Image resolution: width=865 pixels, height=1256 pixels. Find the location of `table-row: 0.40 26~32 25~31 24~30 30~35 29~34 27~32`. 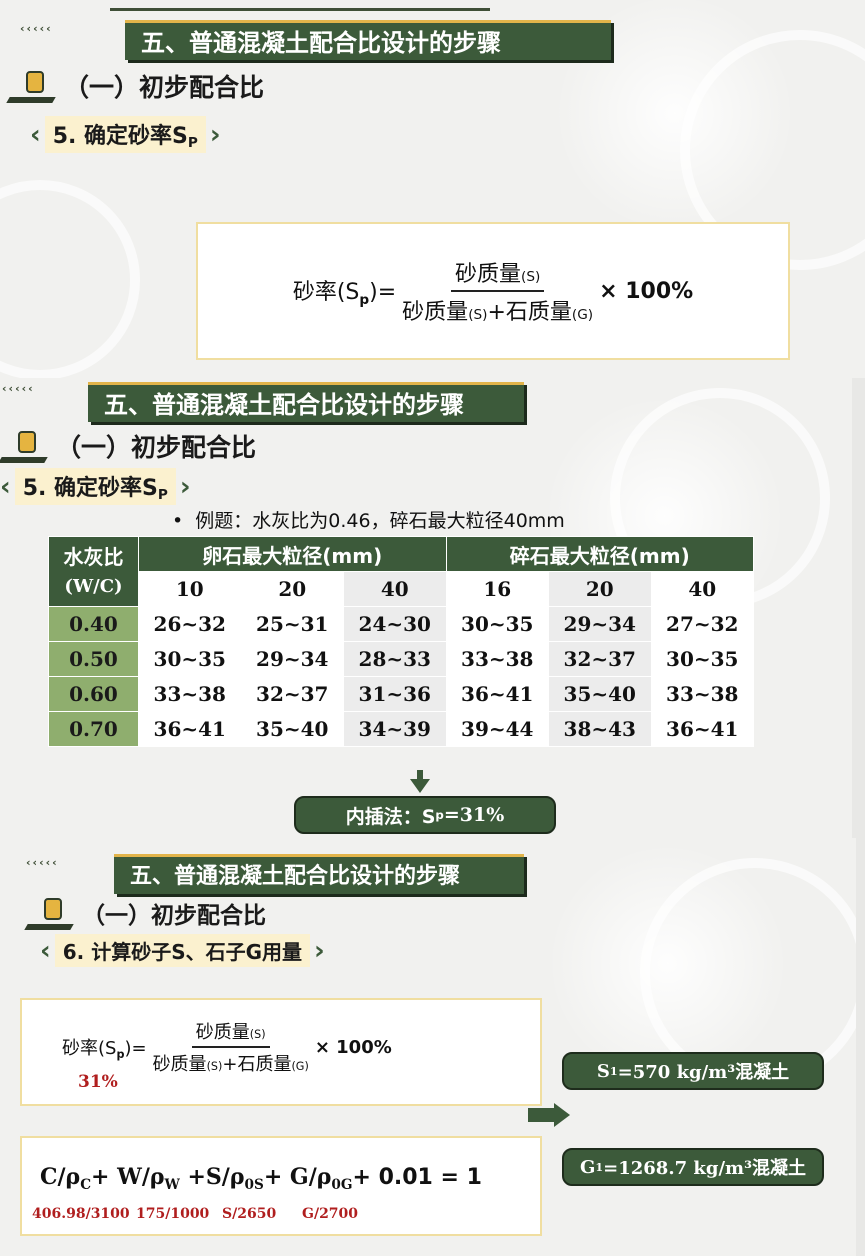

table-row: 0.40 26~32 25~31 24~30 30~35 29~34 27~32 is located at coordinates (401, 624).